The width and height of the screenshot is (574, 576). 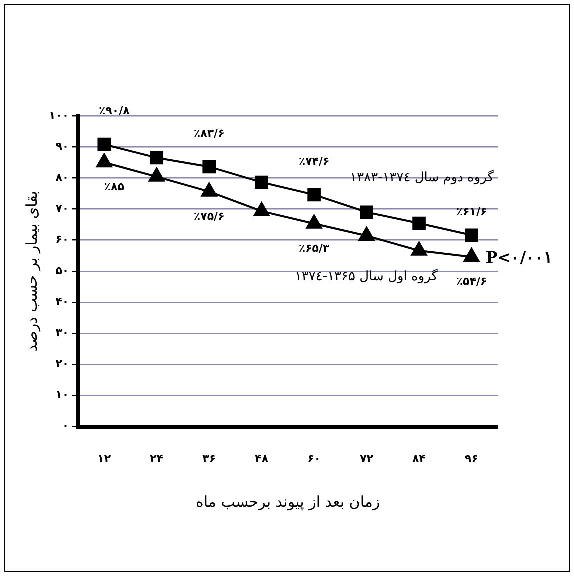 I want to click on data-label: ٪۹۰/۸, so click(x=114, y=111).